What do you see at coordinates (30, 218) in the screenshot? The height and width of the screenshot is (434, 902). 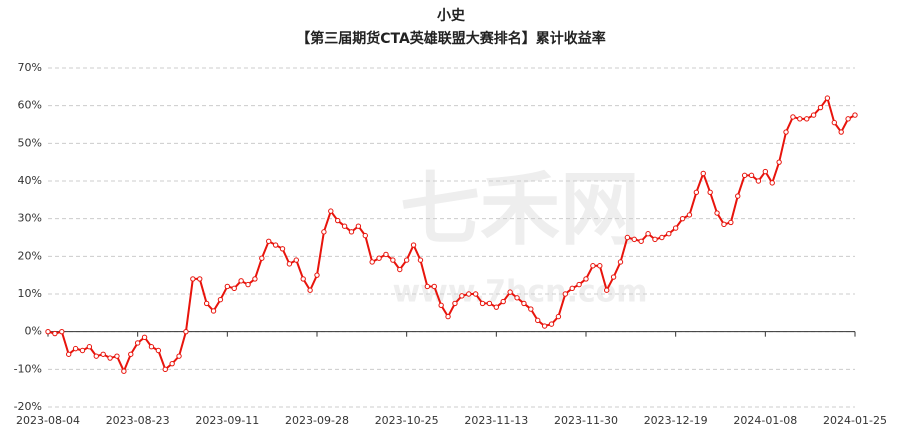 I see `y-tick-label: 30%` at bounding box center [30, 218].